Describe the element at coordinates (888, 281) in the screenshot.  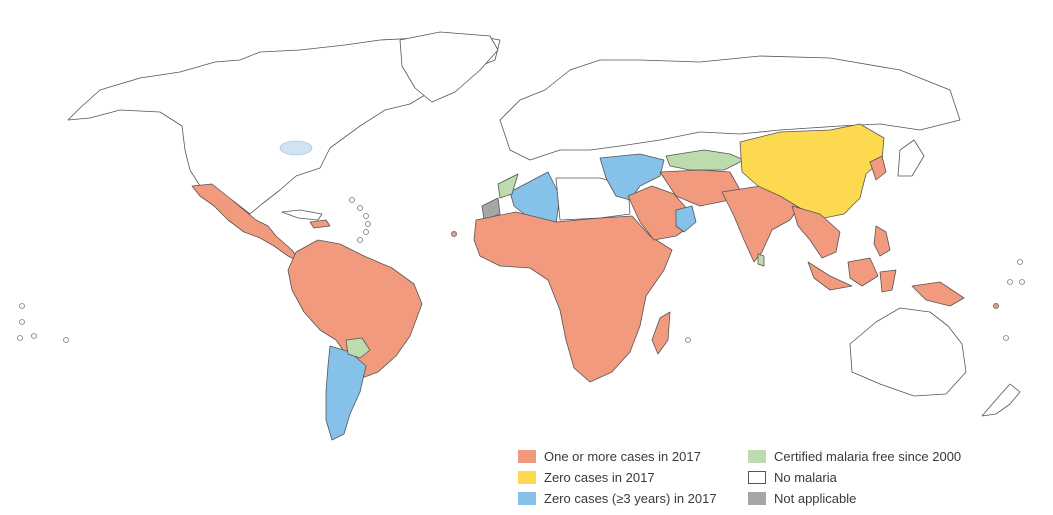
I see `region-sulawesi` at that location.